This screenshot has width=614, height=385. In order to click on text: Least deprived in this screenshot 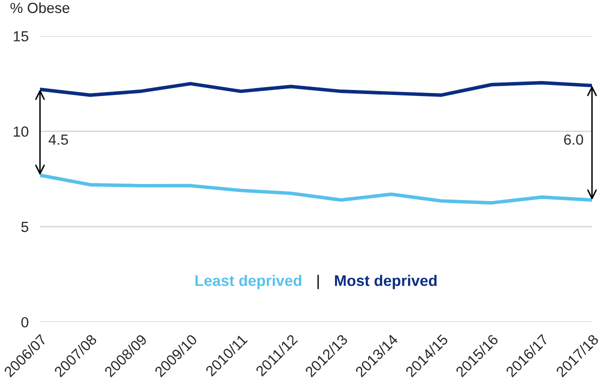, I will do `click(248, 282)`.